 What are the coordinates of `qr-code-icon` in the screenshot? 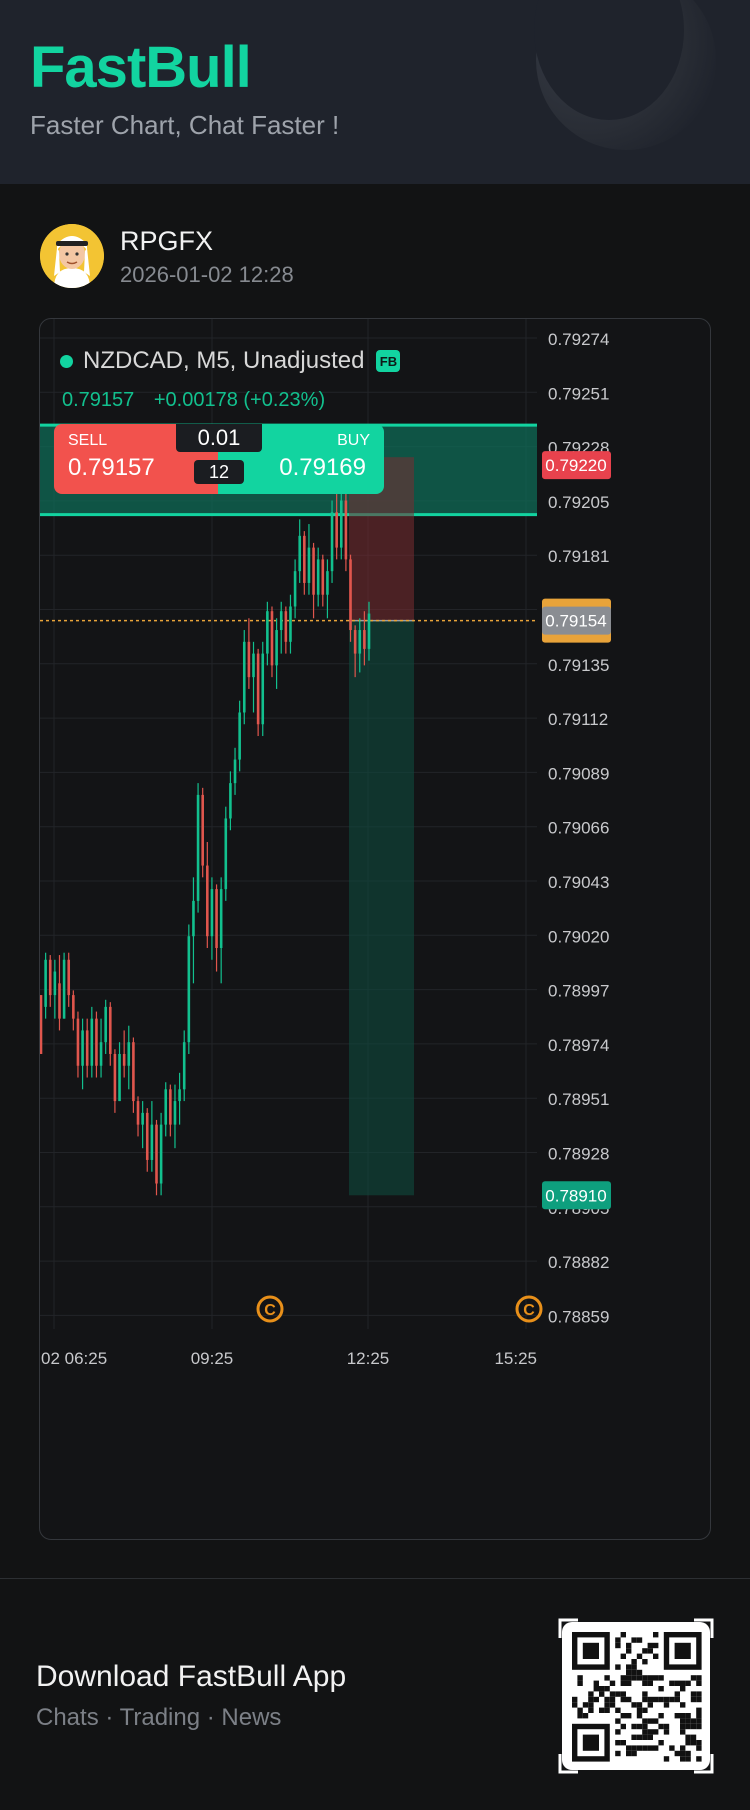 It's located at (636, 1696).